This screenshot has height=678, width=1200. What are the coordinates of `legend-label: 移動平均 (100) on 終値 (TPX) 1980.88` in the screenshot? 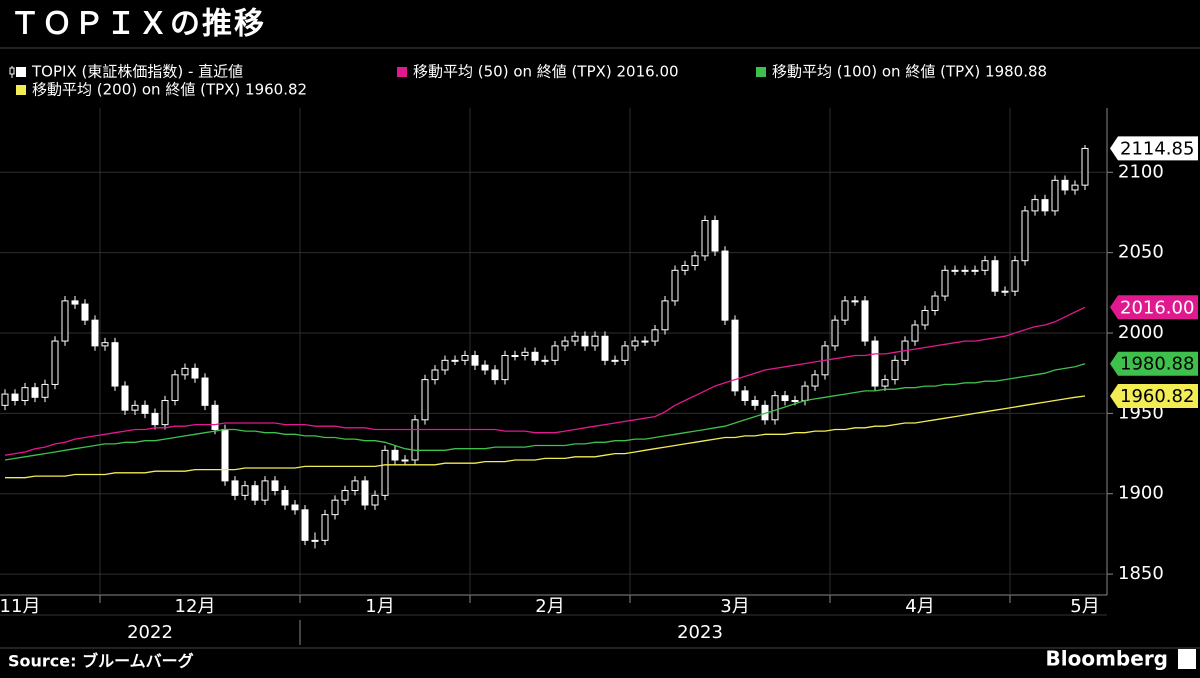 It's located at (909, 72).